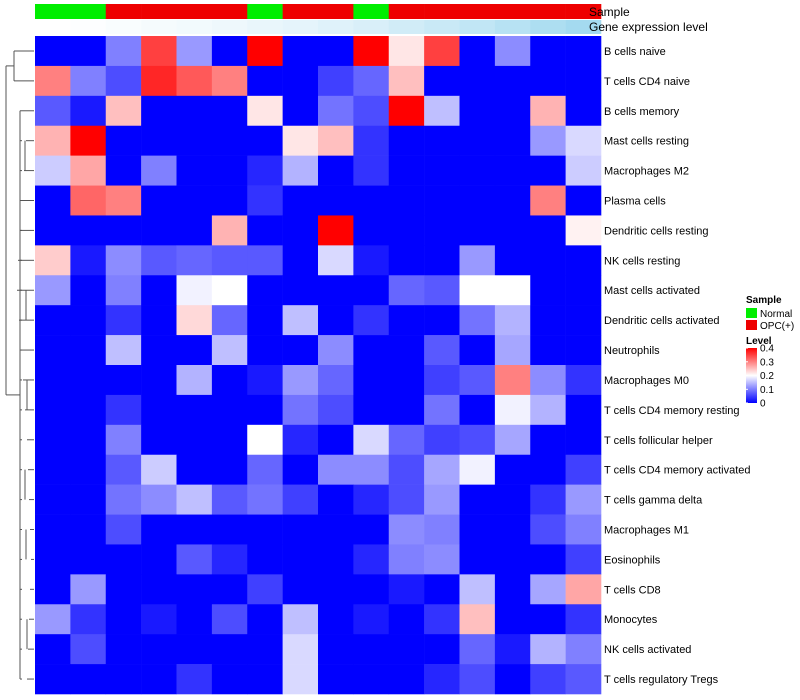 Image resolution: width=800 pixels, height=700 pixels. I want to click on row-label: Dendritic cells activated, so click(662, 321).